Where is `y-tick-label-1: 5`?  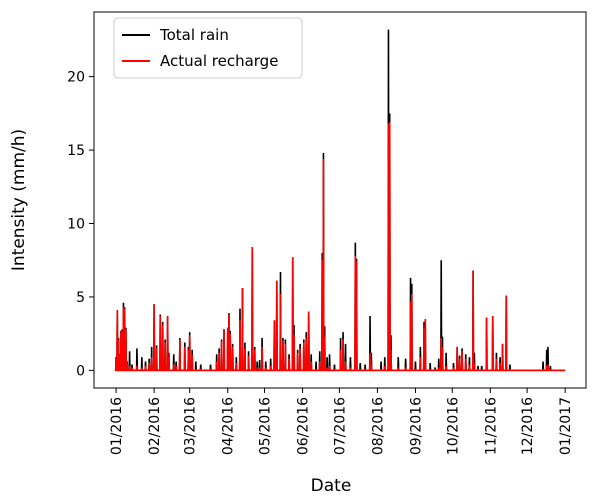
y-tick-label-1: 5 is located at coordinates (80, 298).